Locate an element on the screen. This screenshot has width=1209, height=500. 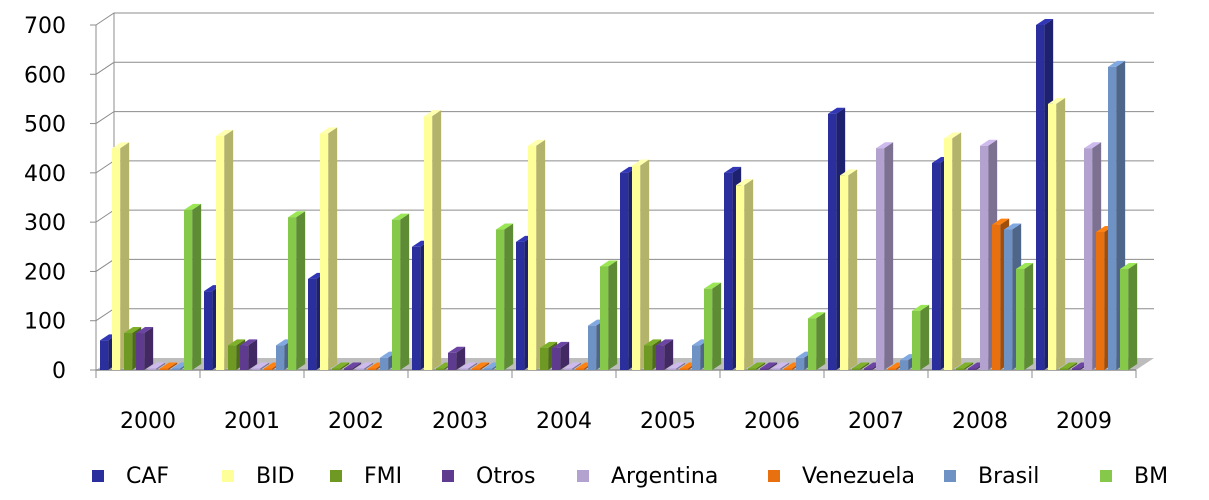
legend-item-brasil: Brasil is located at coordinates (991, 476).